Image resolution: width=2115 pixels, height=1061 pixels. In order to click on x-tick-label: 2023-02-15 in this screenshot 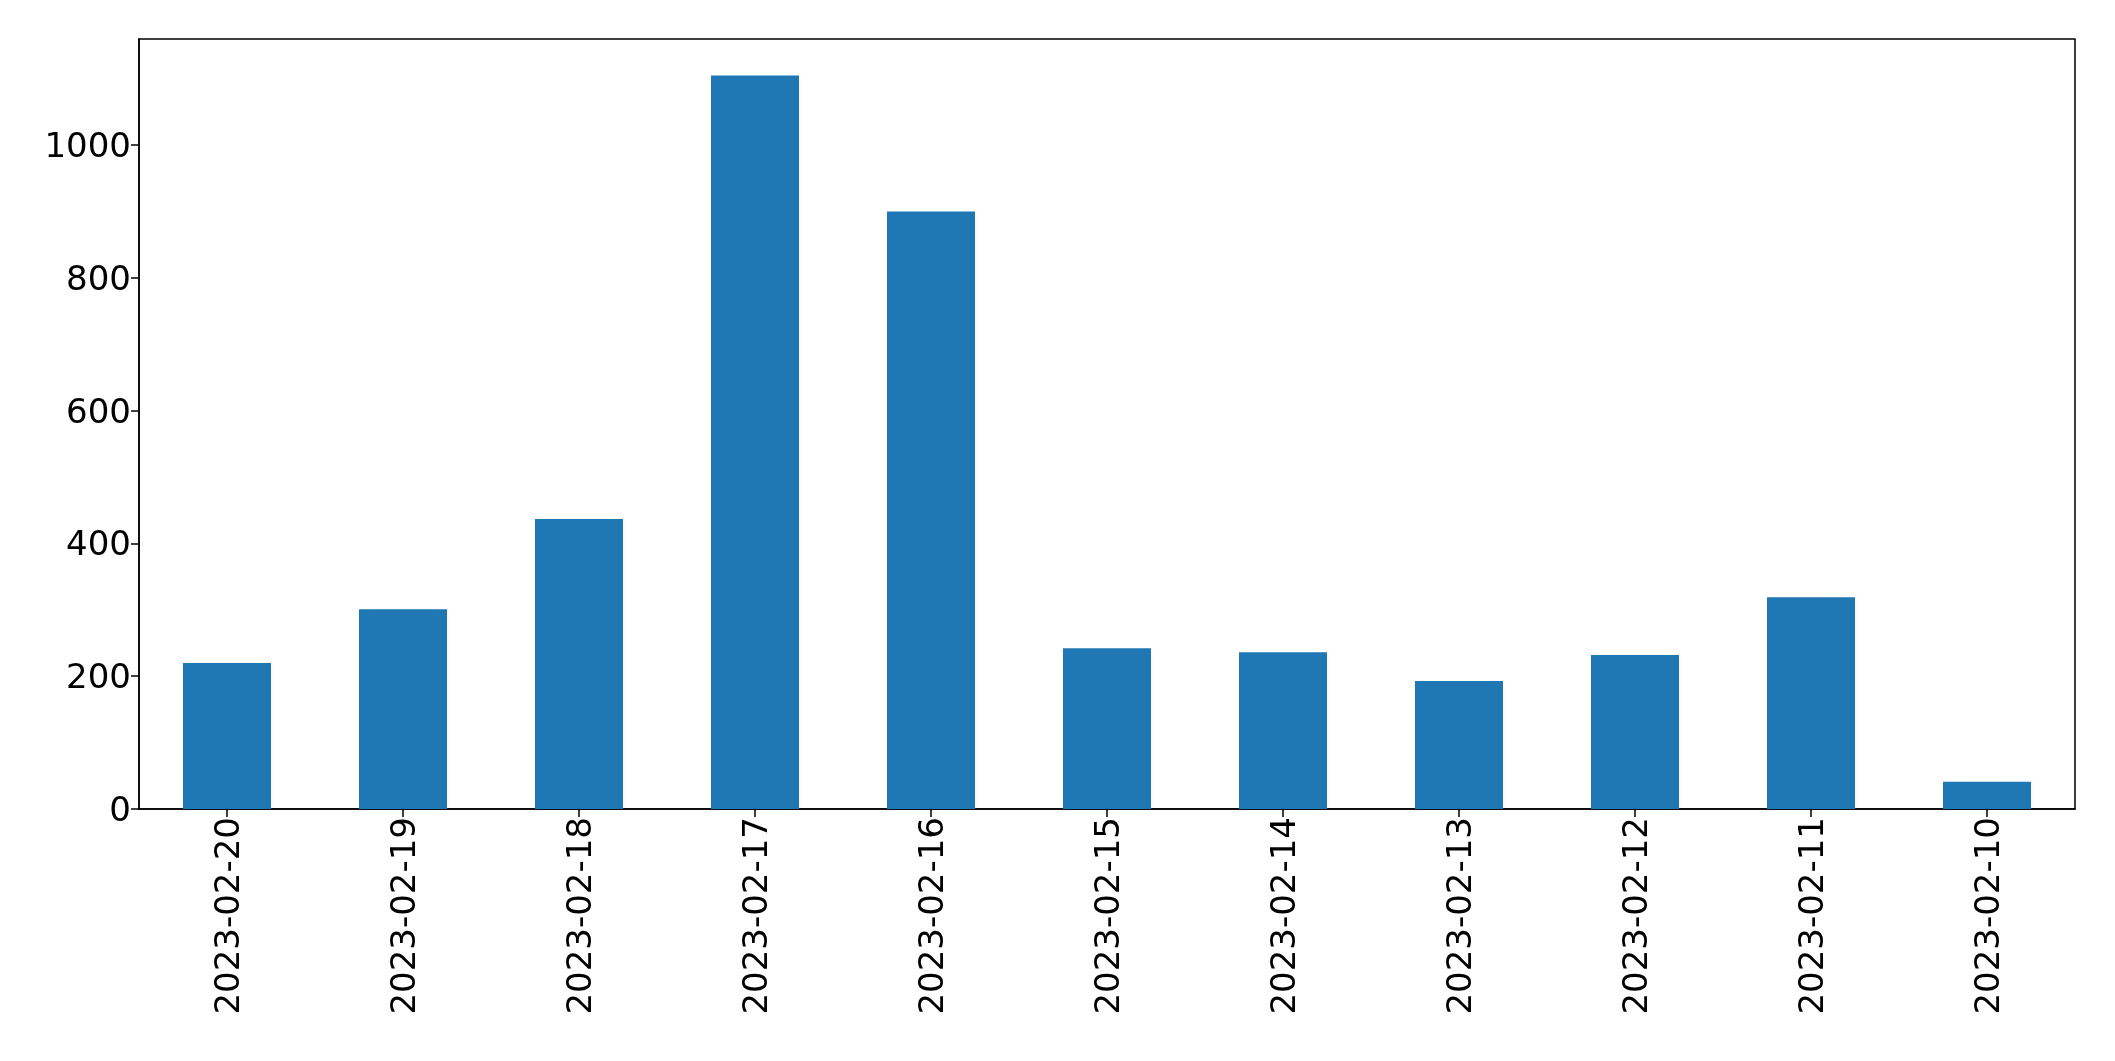, I will do `click(1107, 916)`.